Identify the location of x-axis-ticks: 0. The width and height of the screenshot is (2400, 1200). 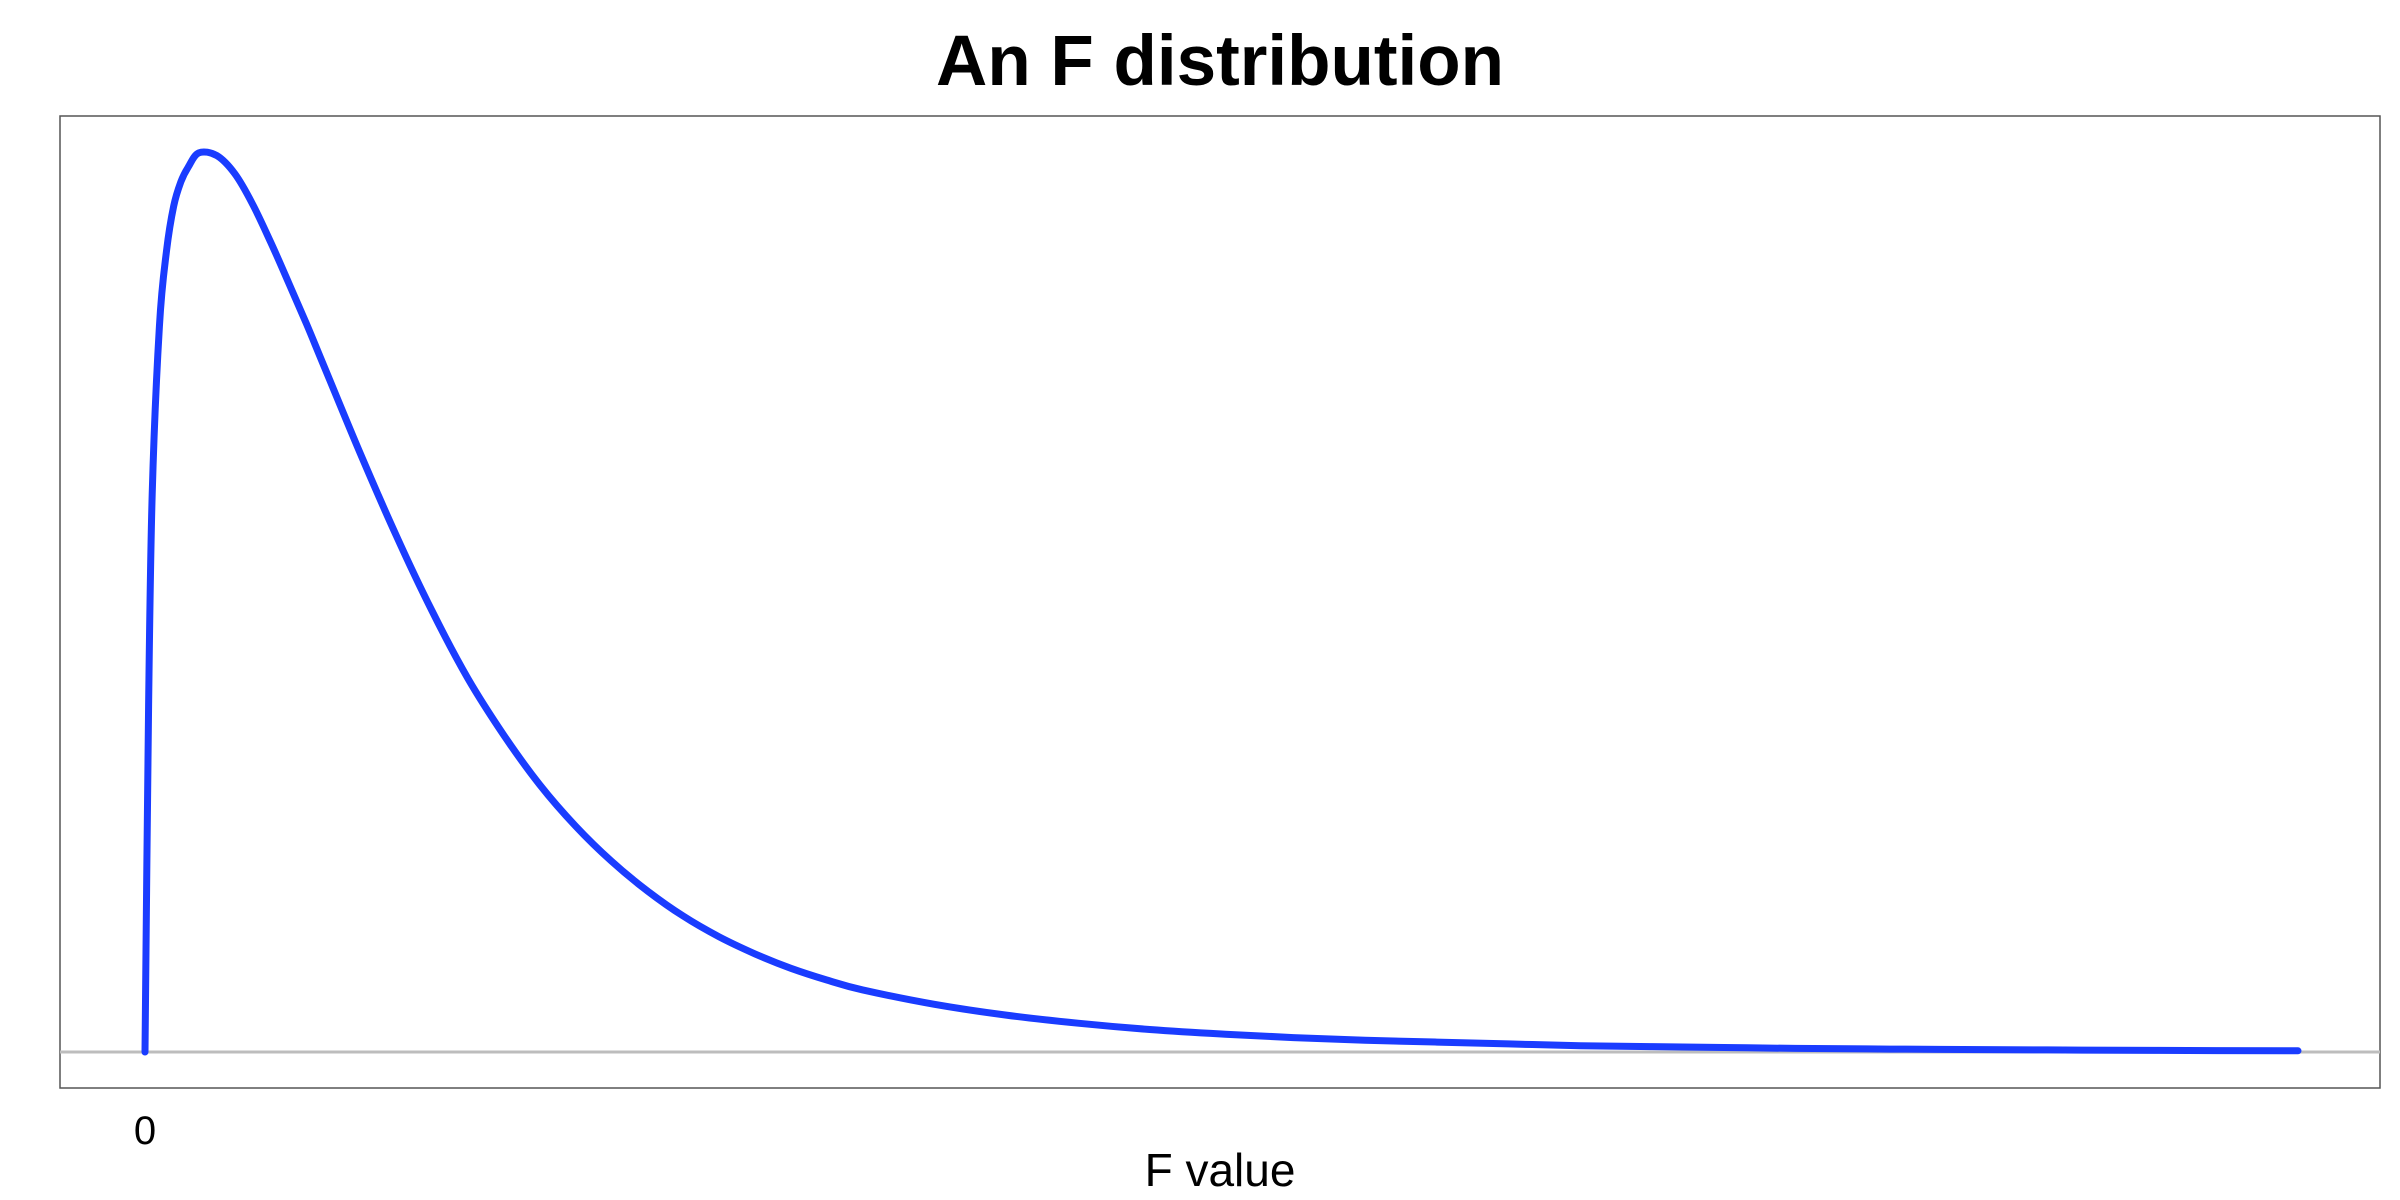
(145, 1131).